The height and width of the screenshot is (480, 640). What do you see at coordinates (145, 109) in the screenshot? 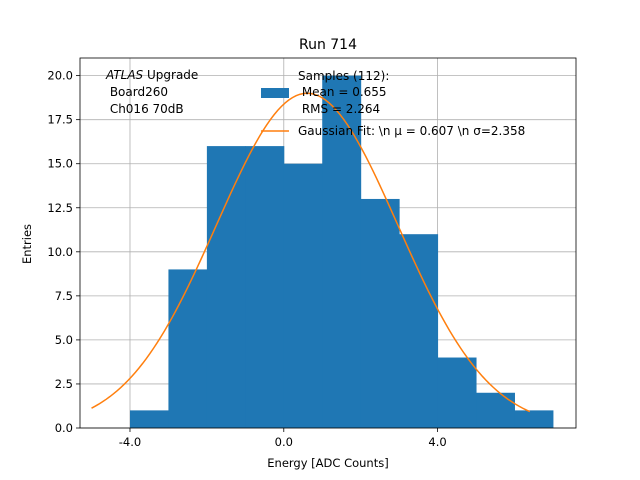
I see `annotation-line3: Ch016 70dB` at bounding box center [145, 109].